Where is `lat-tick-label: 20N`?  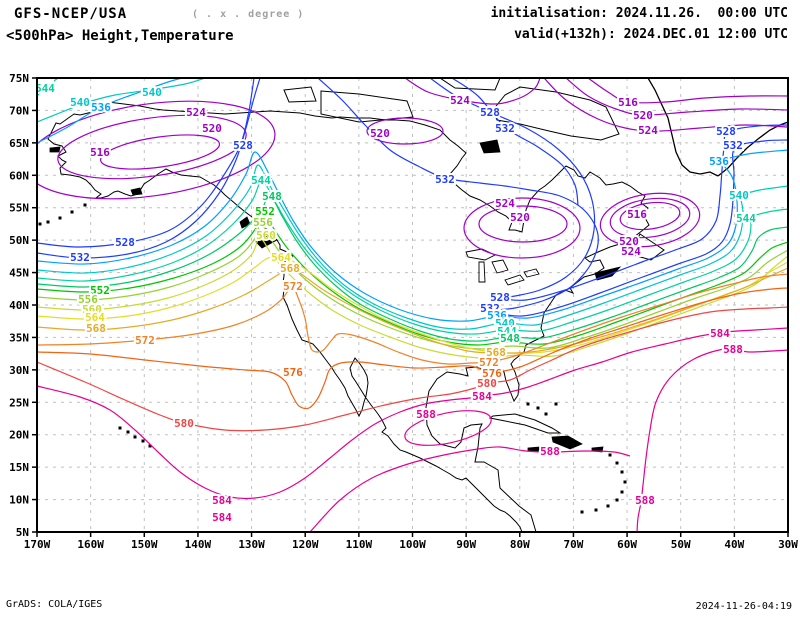 lat-tick-label: 20N is located at coordinates (19, 435).